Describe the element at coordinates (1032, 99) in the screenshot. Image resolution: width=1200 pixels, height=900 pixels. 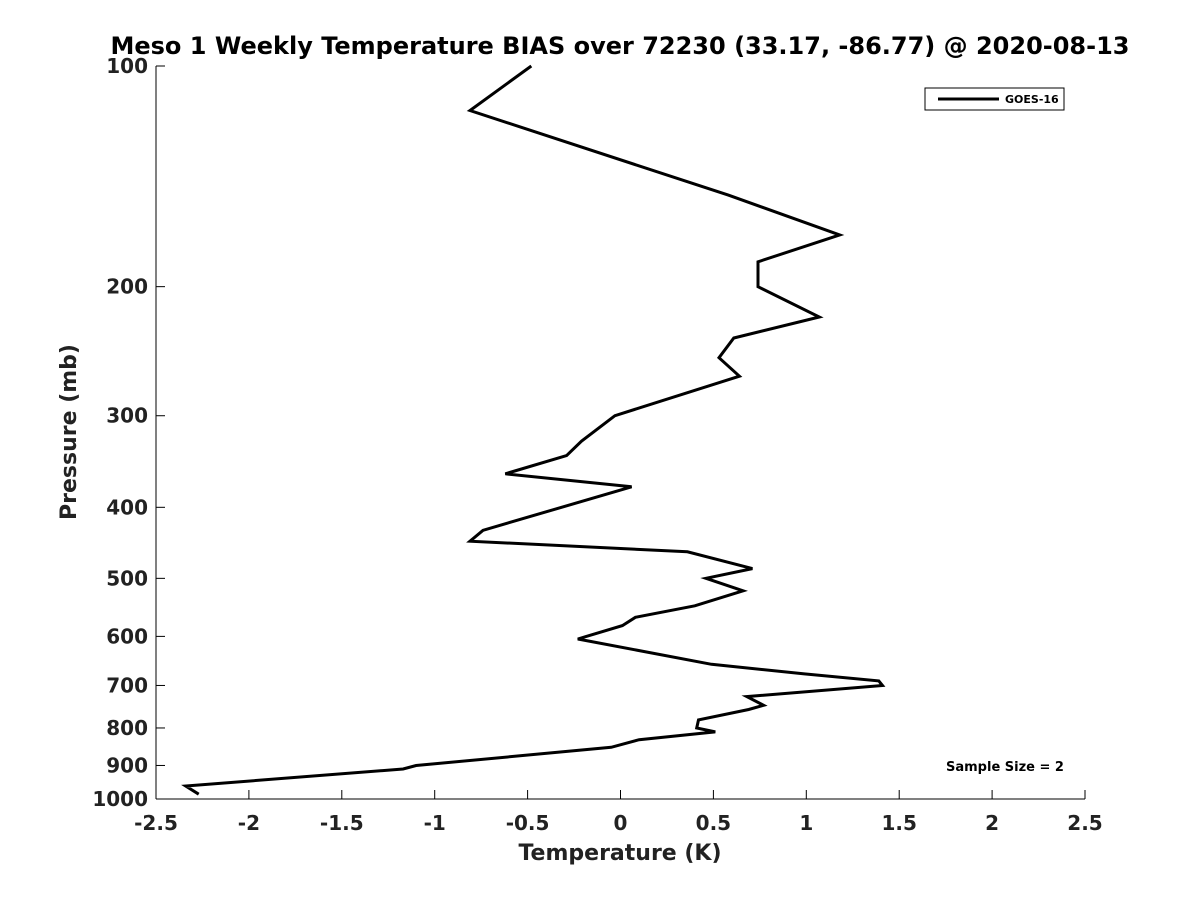
I see `legend-entry-goes-16: GOES-16` at that location.